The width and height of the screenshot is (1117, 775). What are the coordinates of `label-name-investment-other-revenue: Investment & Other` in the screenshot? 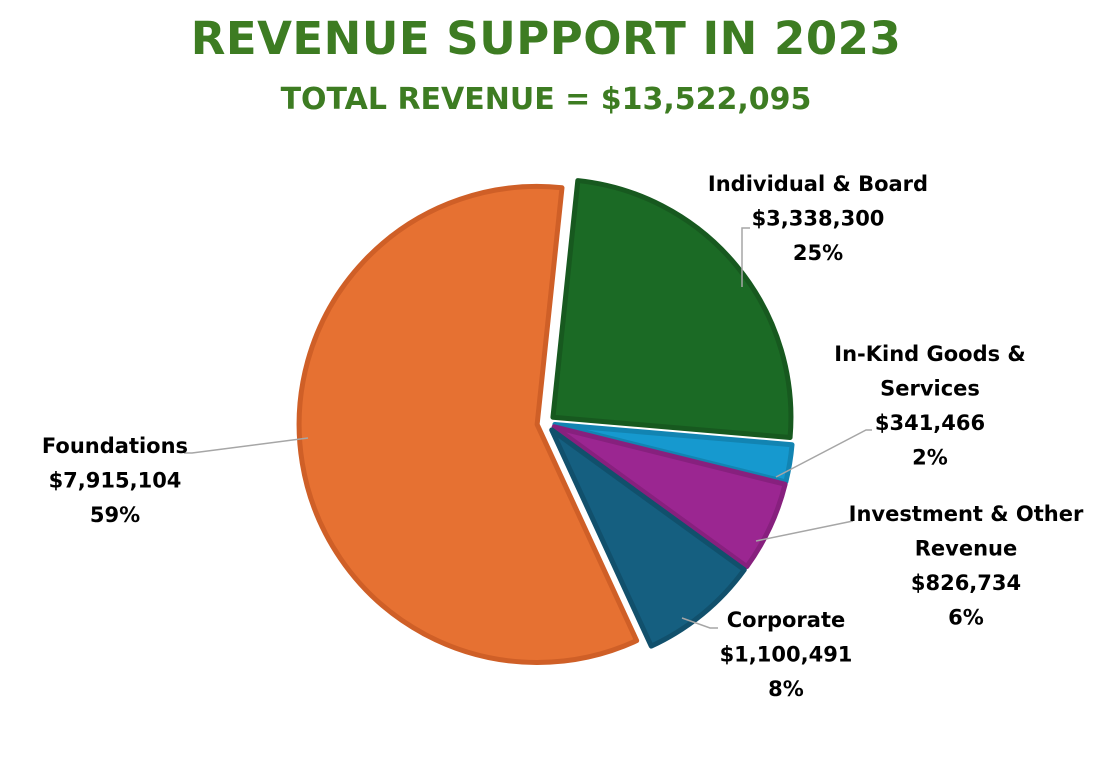 It's located at (966, 514).